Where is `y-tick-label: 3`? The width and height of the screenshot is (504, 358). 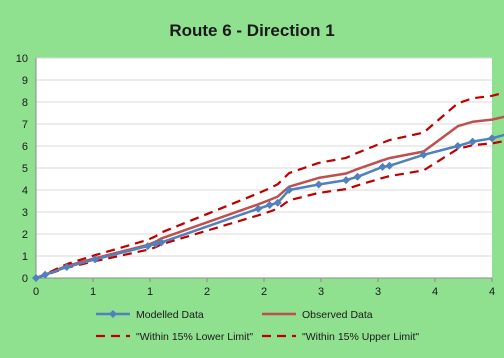
y-tick-label: 3 is located at coordinates (25, 213).